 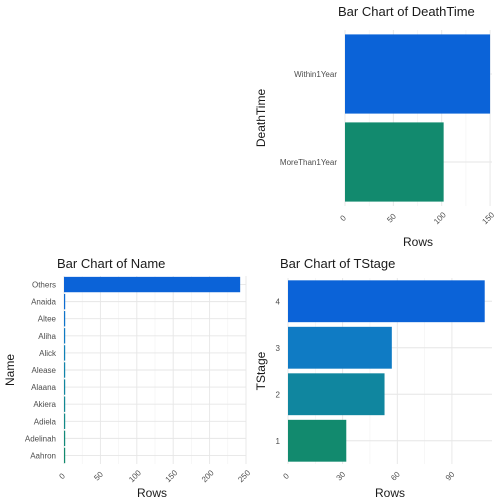 I want to click on name-category-label: Alaana, so click(x=43, y=387).